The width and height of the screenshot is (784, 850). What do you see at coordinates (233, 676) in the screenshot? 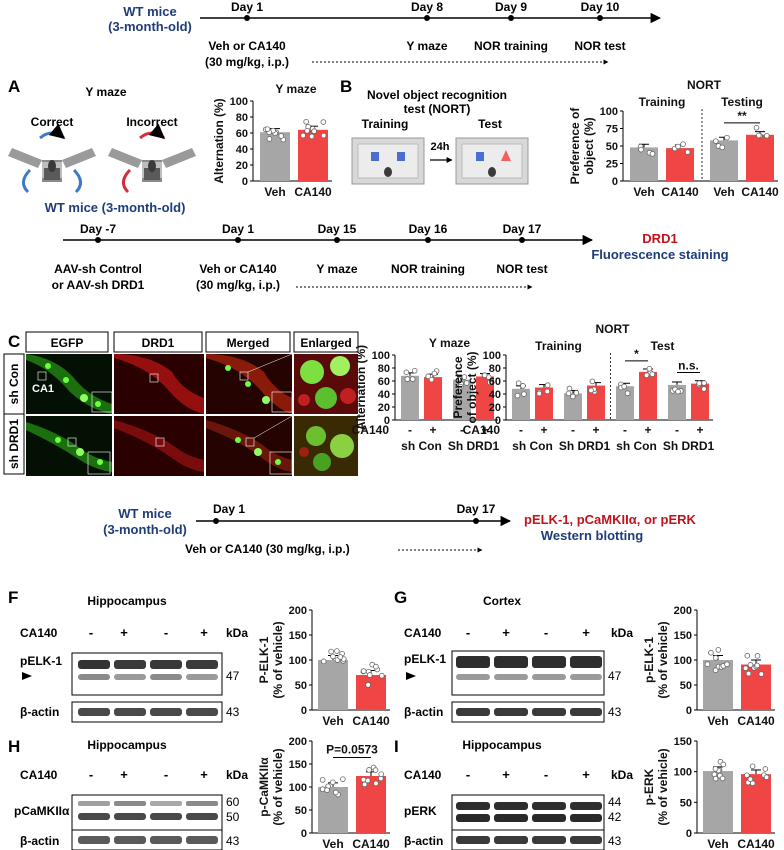
I see `kda-marker: 47` at bounding box center [233, 676].